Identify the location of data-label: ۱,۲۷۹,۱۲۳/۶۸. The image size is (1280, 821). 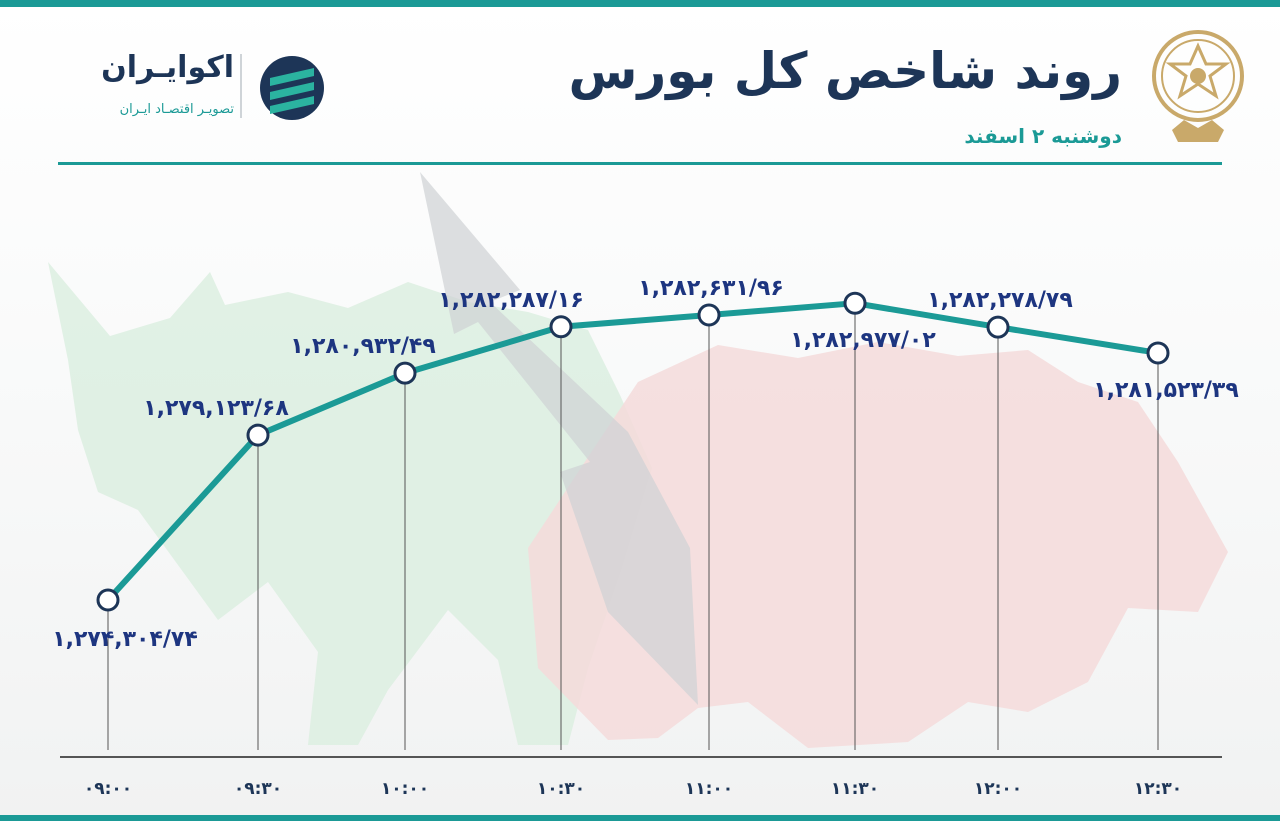
(216, 408).